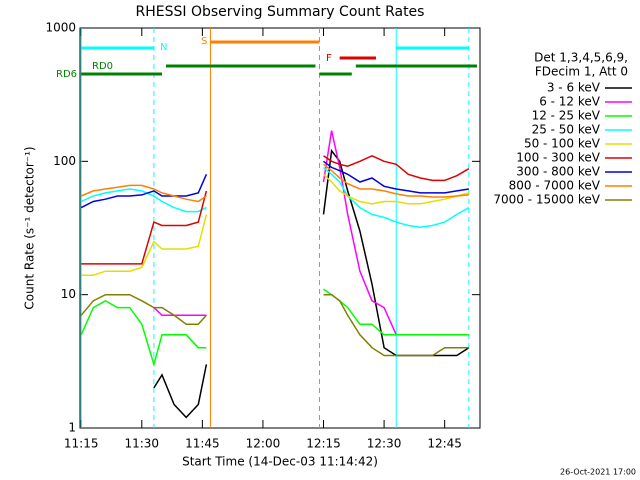  I want to click on chart-title: RHESSI Observing Summary Count Rates, so click(280, 12).